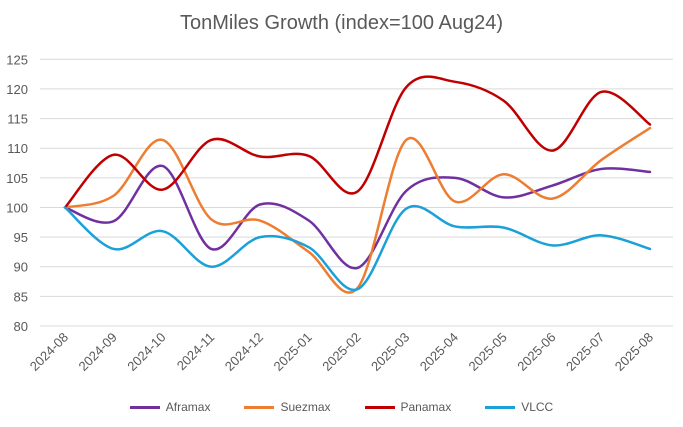 Image resolution: width=683 pixels, height=427 pixels. Describe the element at coordinates (21, 267) in the screenshot. I see `y-tick-label: 90` at that location.